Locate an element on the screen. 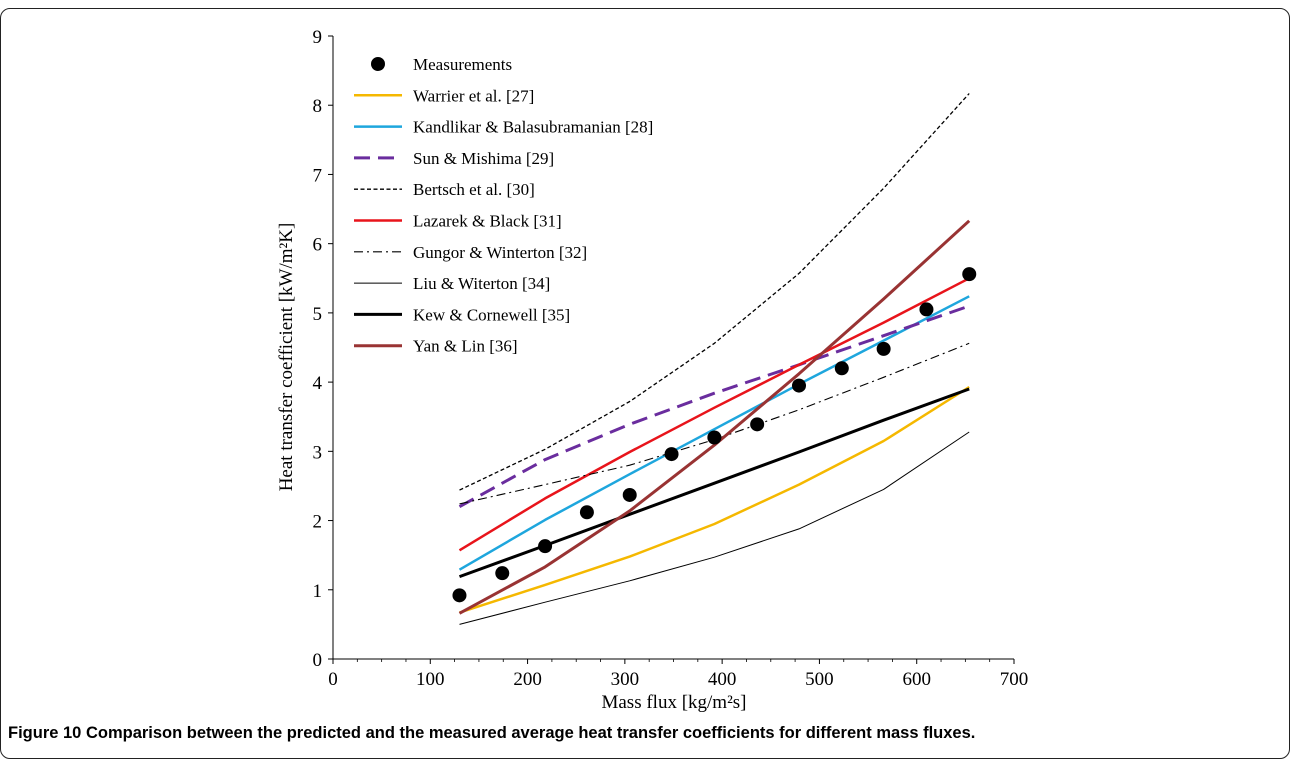 The height and width of the screenshot is (761, 1292). legend-label-kew-cornewell-35: Kew & Cornewell [35] is located at coordinates (491, 314).